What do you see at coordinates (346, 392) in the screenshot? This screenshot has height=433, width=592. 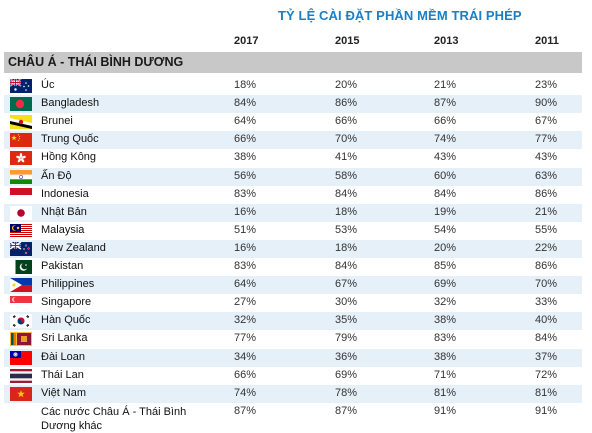 I see `value-2015: 78%` at bounding box center [346, 392].